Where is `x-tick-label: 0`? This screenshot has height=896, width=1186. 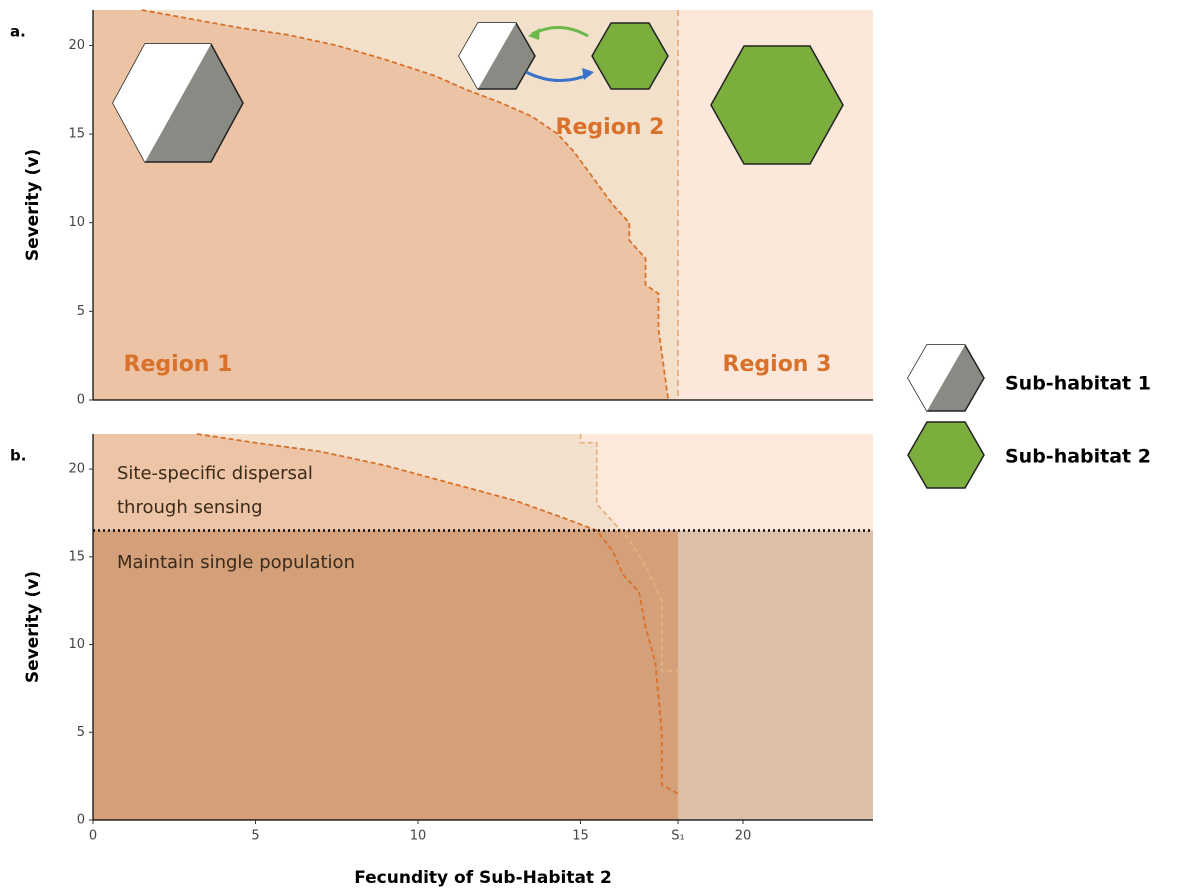 x-tick-label: 0 is located at coordinates (93, 836).